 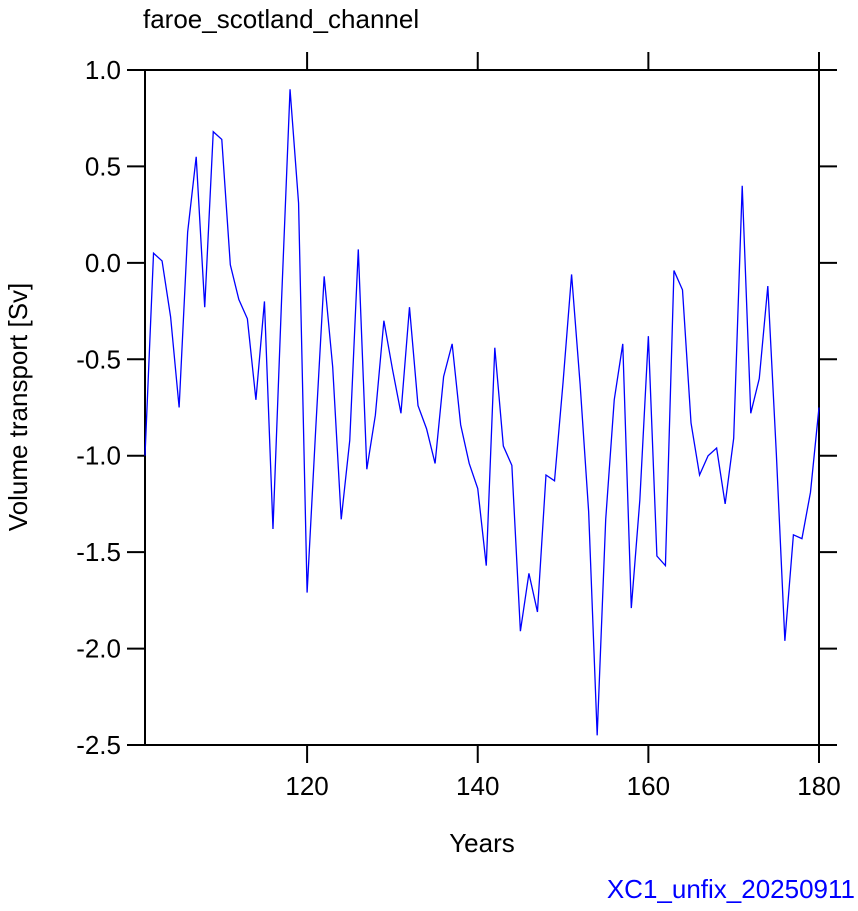 What do you see at coordinates (98, 552) in the screenshot?
I see `y-tick-label: -1.5` at bounding box center [98, 552].